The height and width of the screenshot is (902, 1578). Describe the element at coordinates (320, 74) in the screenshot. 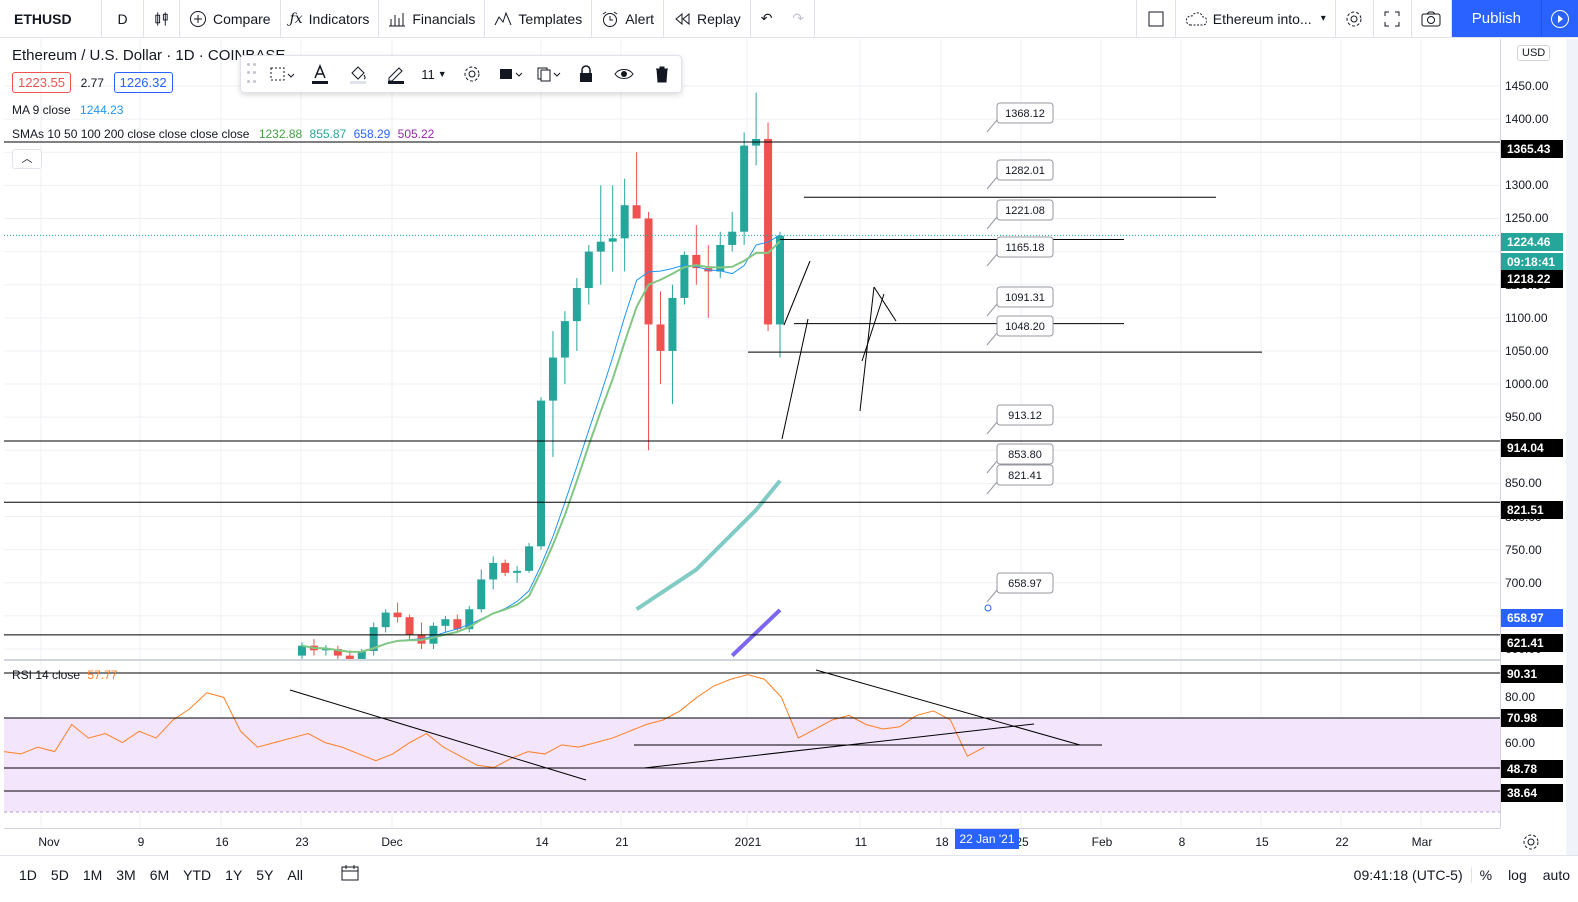

I see `text-color-button` at that location.